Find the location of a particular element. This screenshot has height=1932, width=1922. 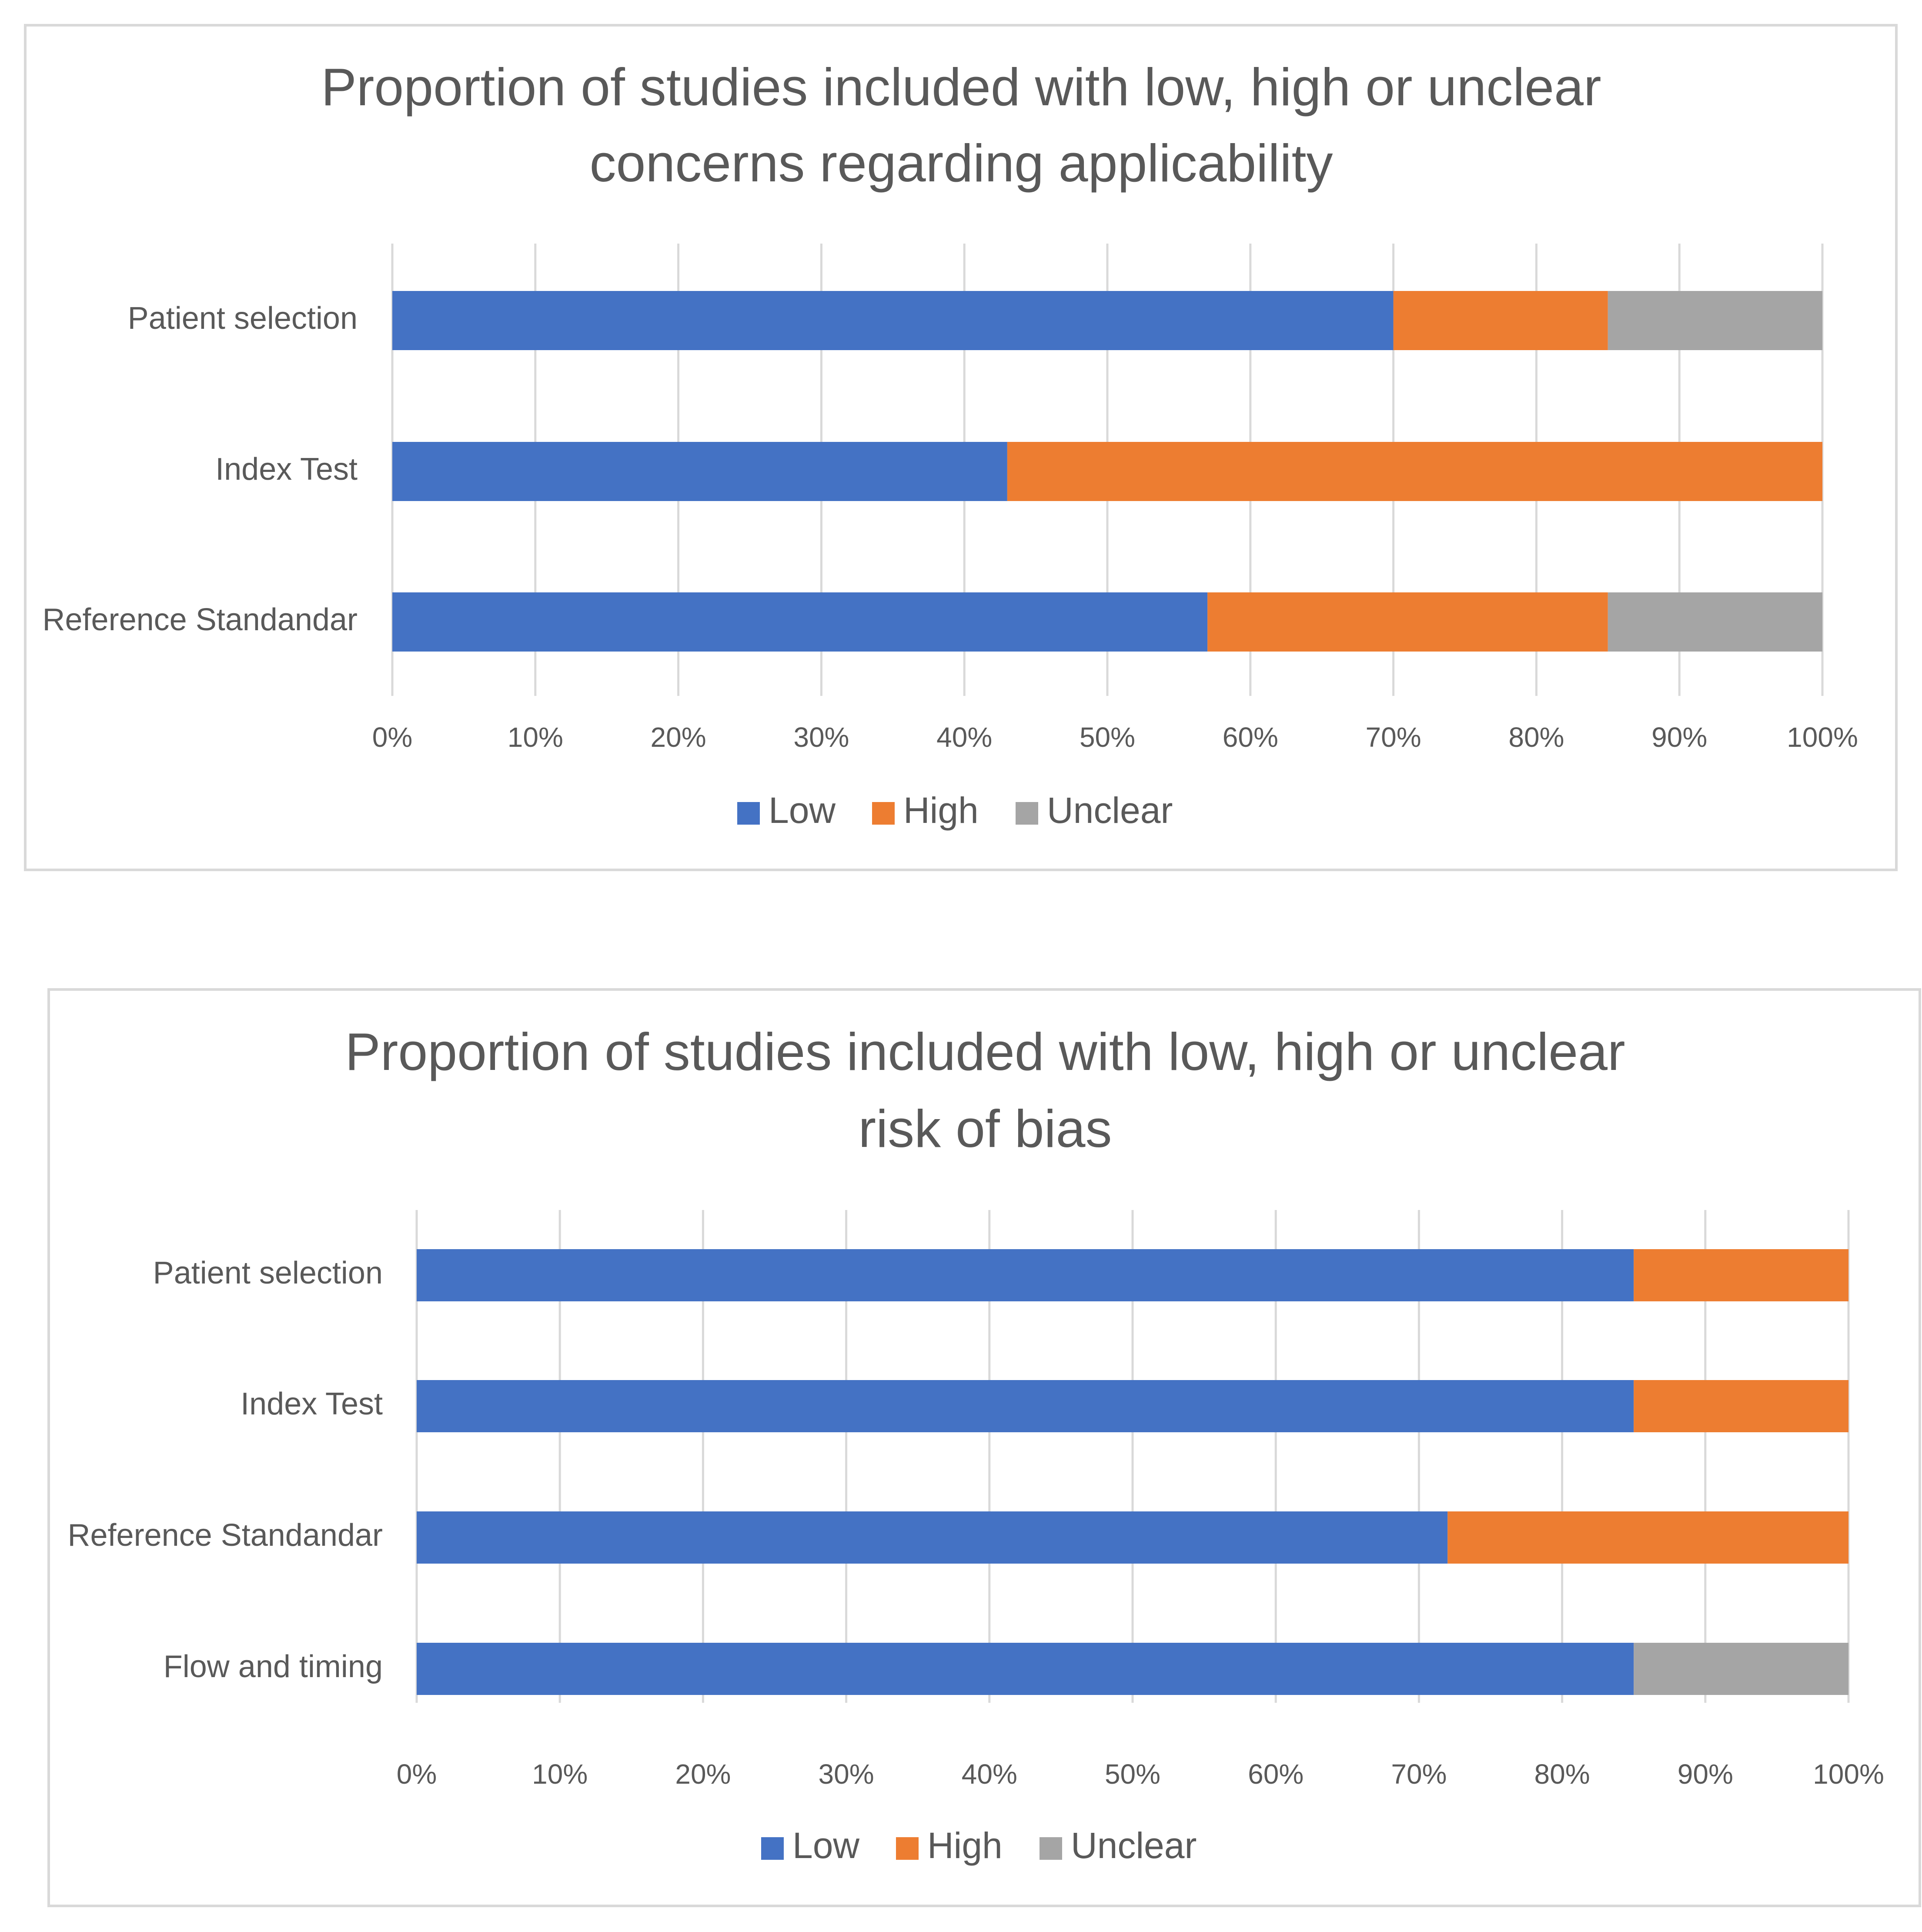

chart-title-line: concerns regarding applicability is located at coordinates (961, 163).